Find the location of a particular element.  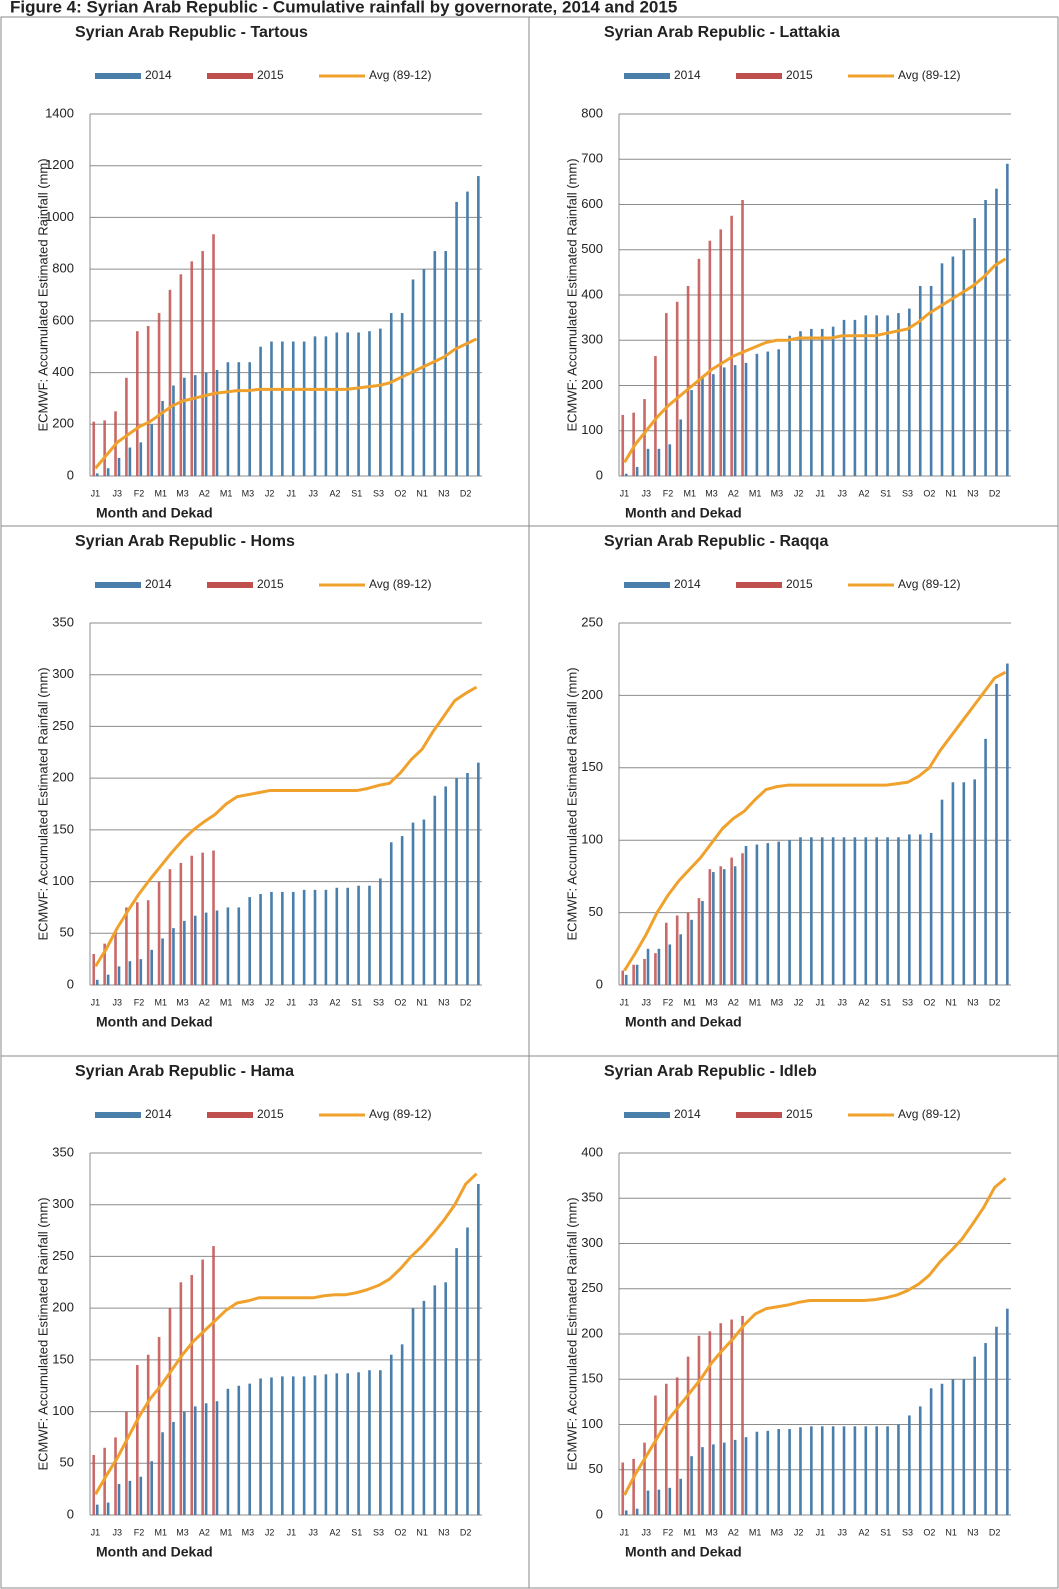

x-tick-label: J1 is located at coordinates (625, 493).